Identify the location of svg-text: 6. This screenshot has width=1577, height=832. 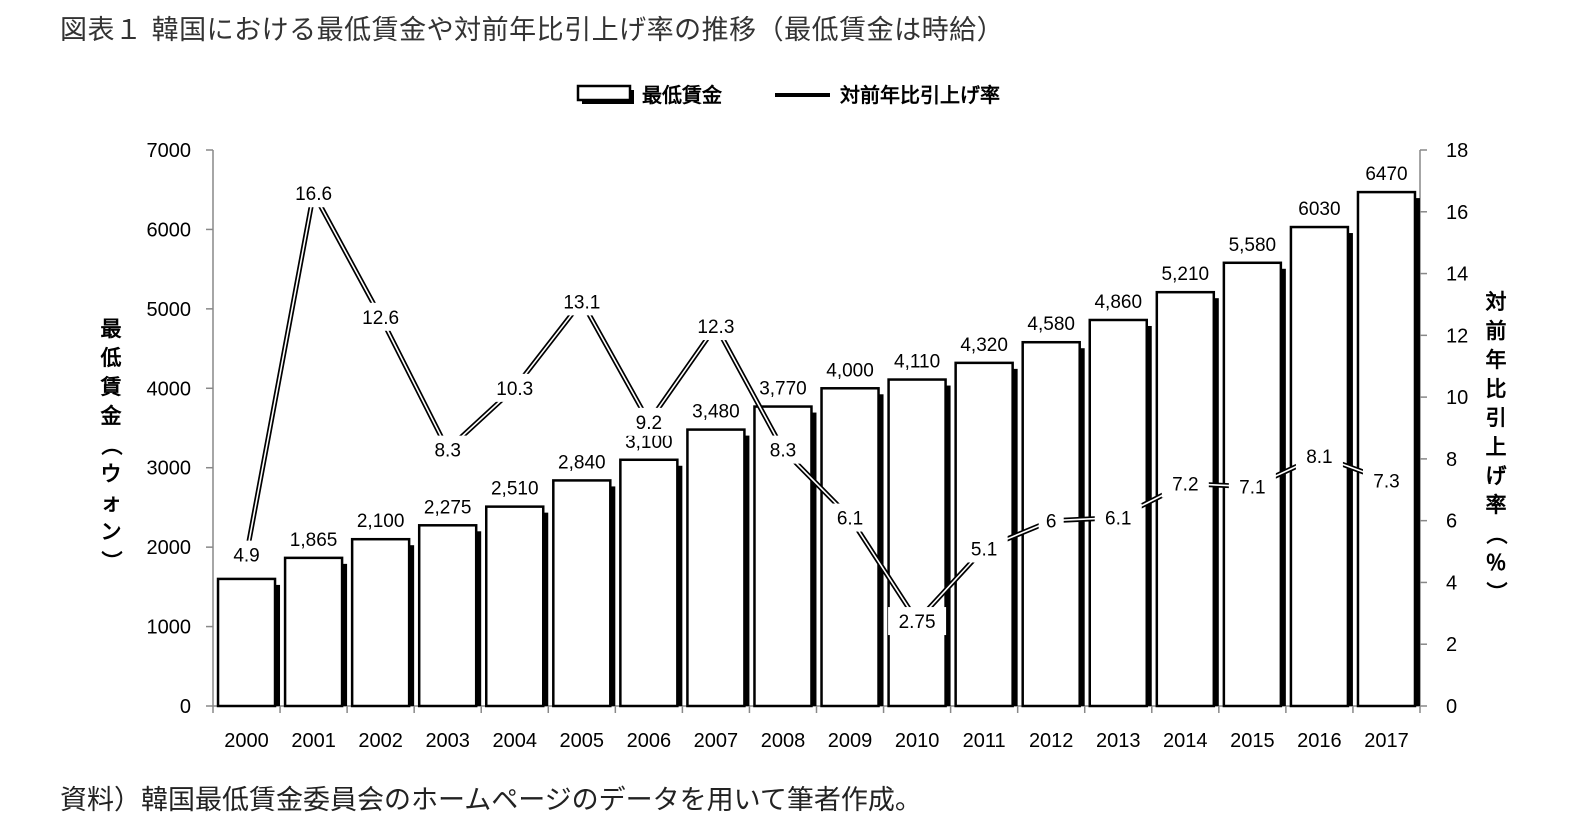
(1051, 522).